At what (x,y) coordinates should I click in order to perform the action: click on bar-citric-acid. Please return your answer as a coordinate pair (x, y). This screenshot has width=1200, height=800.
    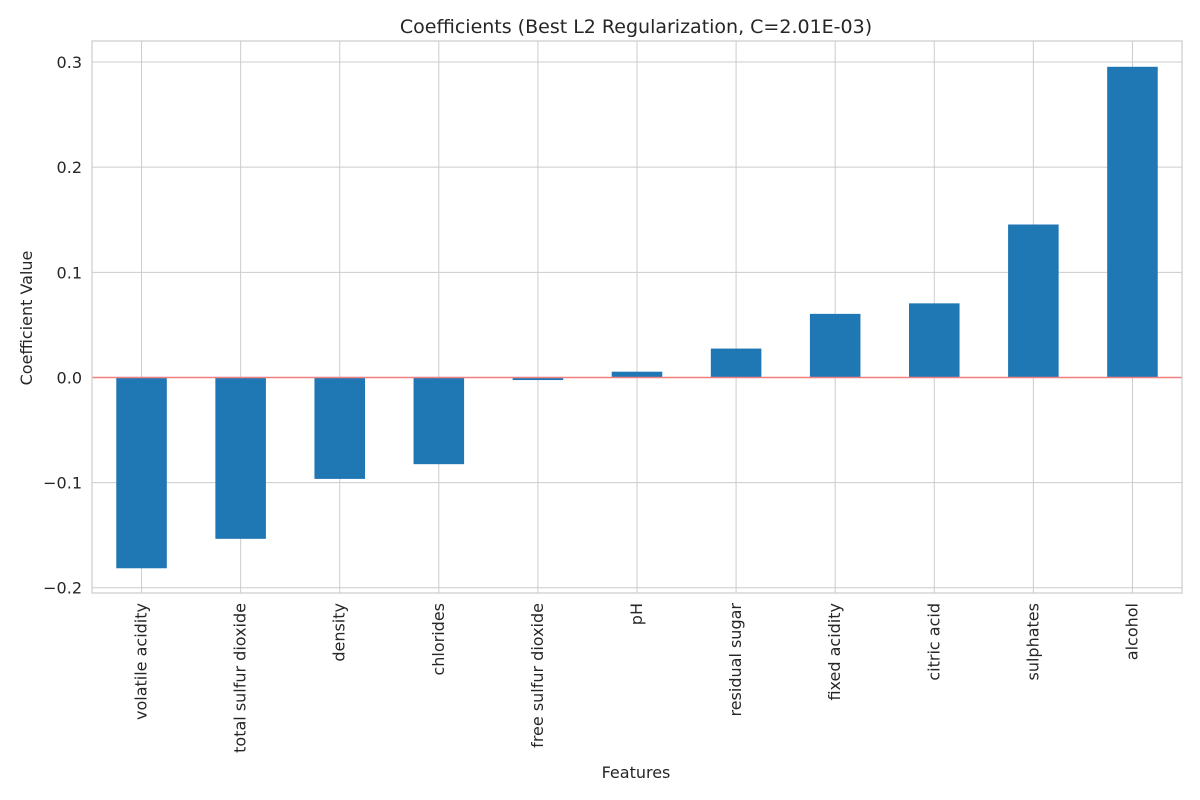
    Looking at the image, I should click on (934, 340).